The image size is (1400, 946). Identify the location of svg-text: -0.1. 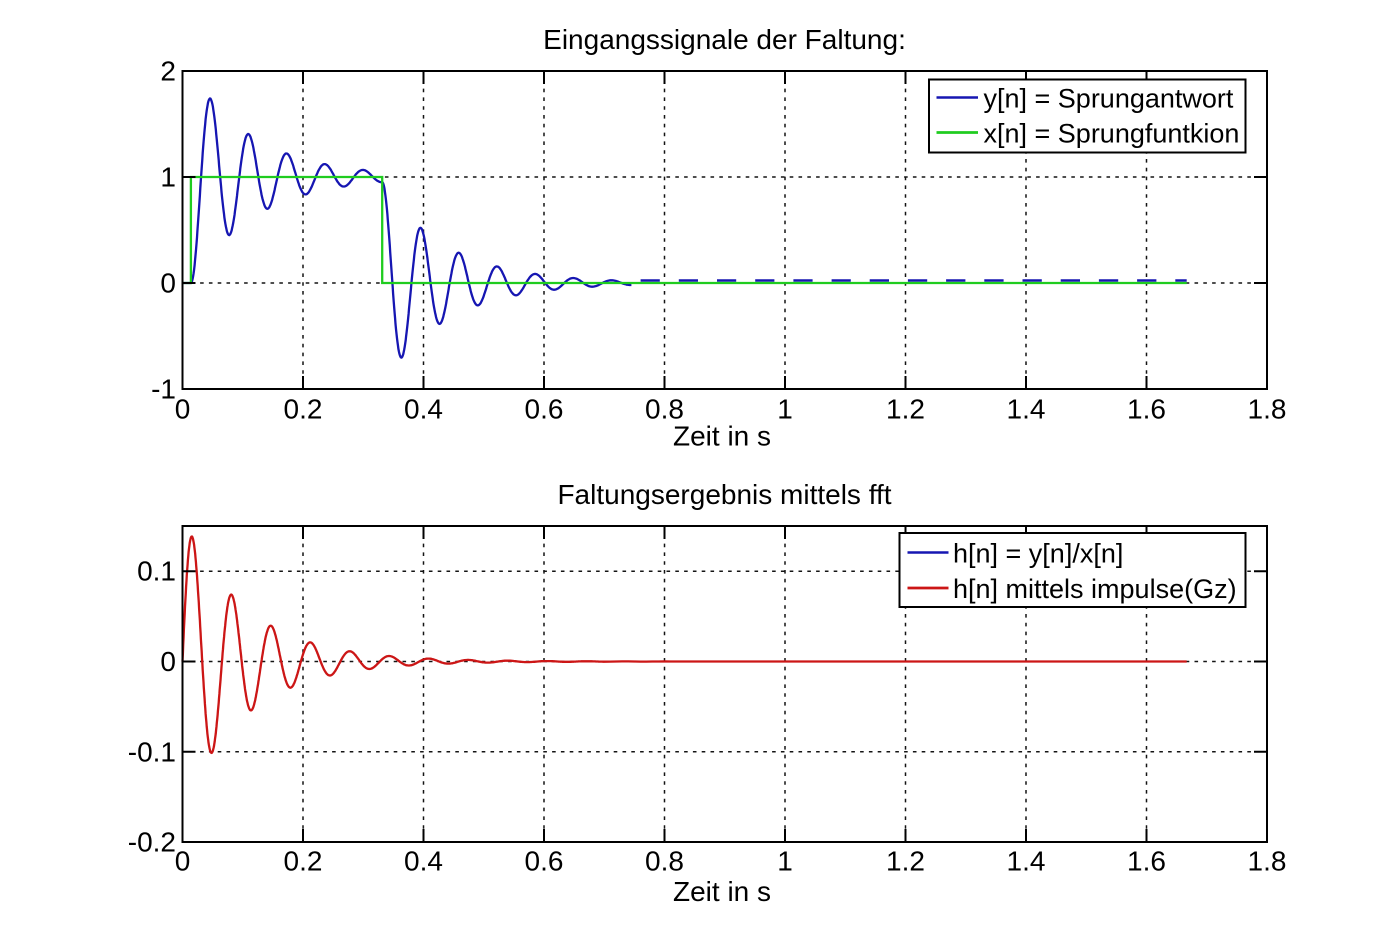
(152, 751).